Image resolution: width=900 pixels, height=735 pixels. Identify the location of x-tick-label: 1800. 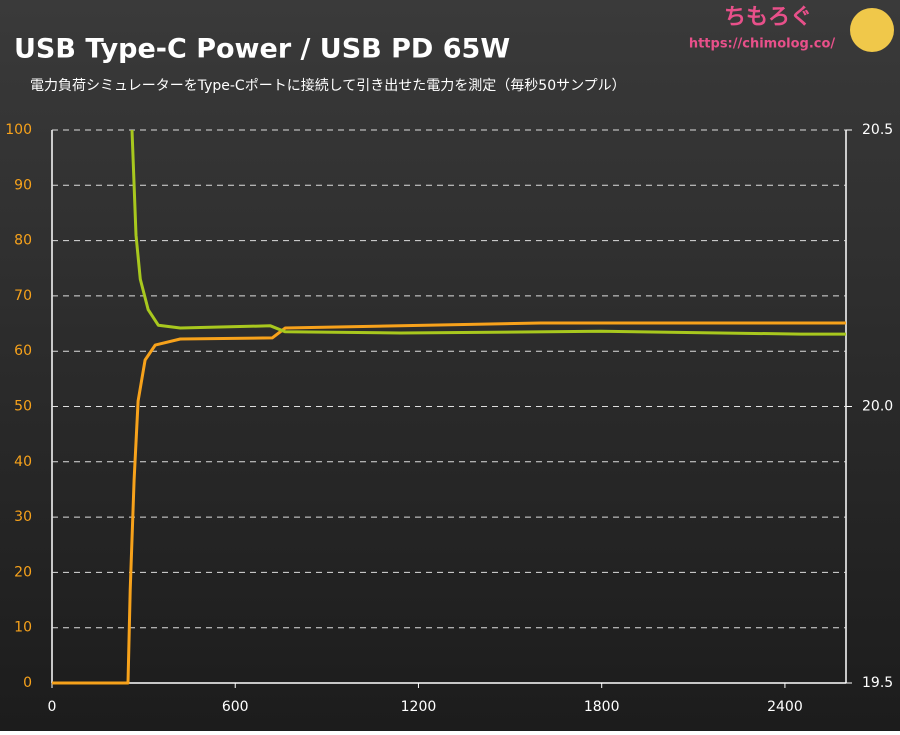
(602, 707).